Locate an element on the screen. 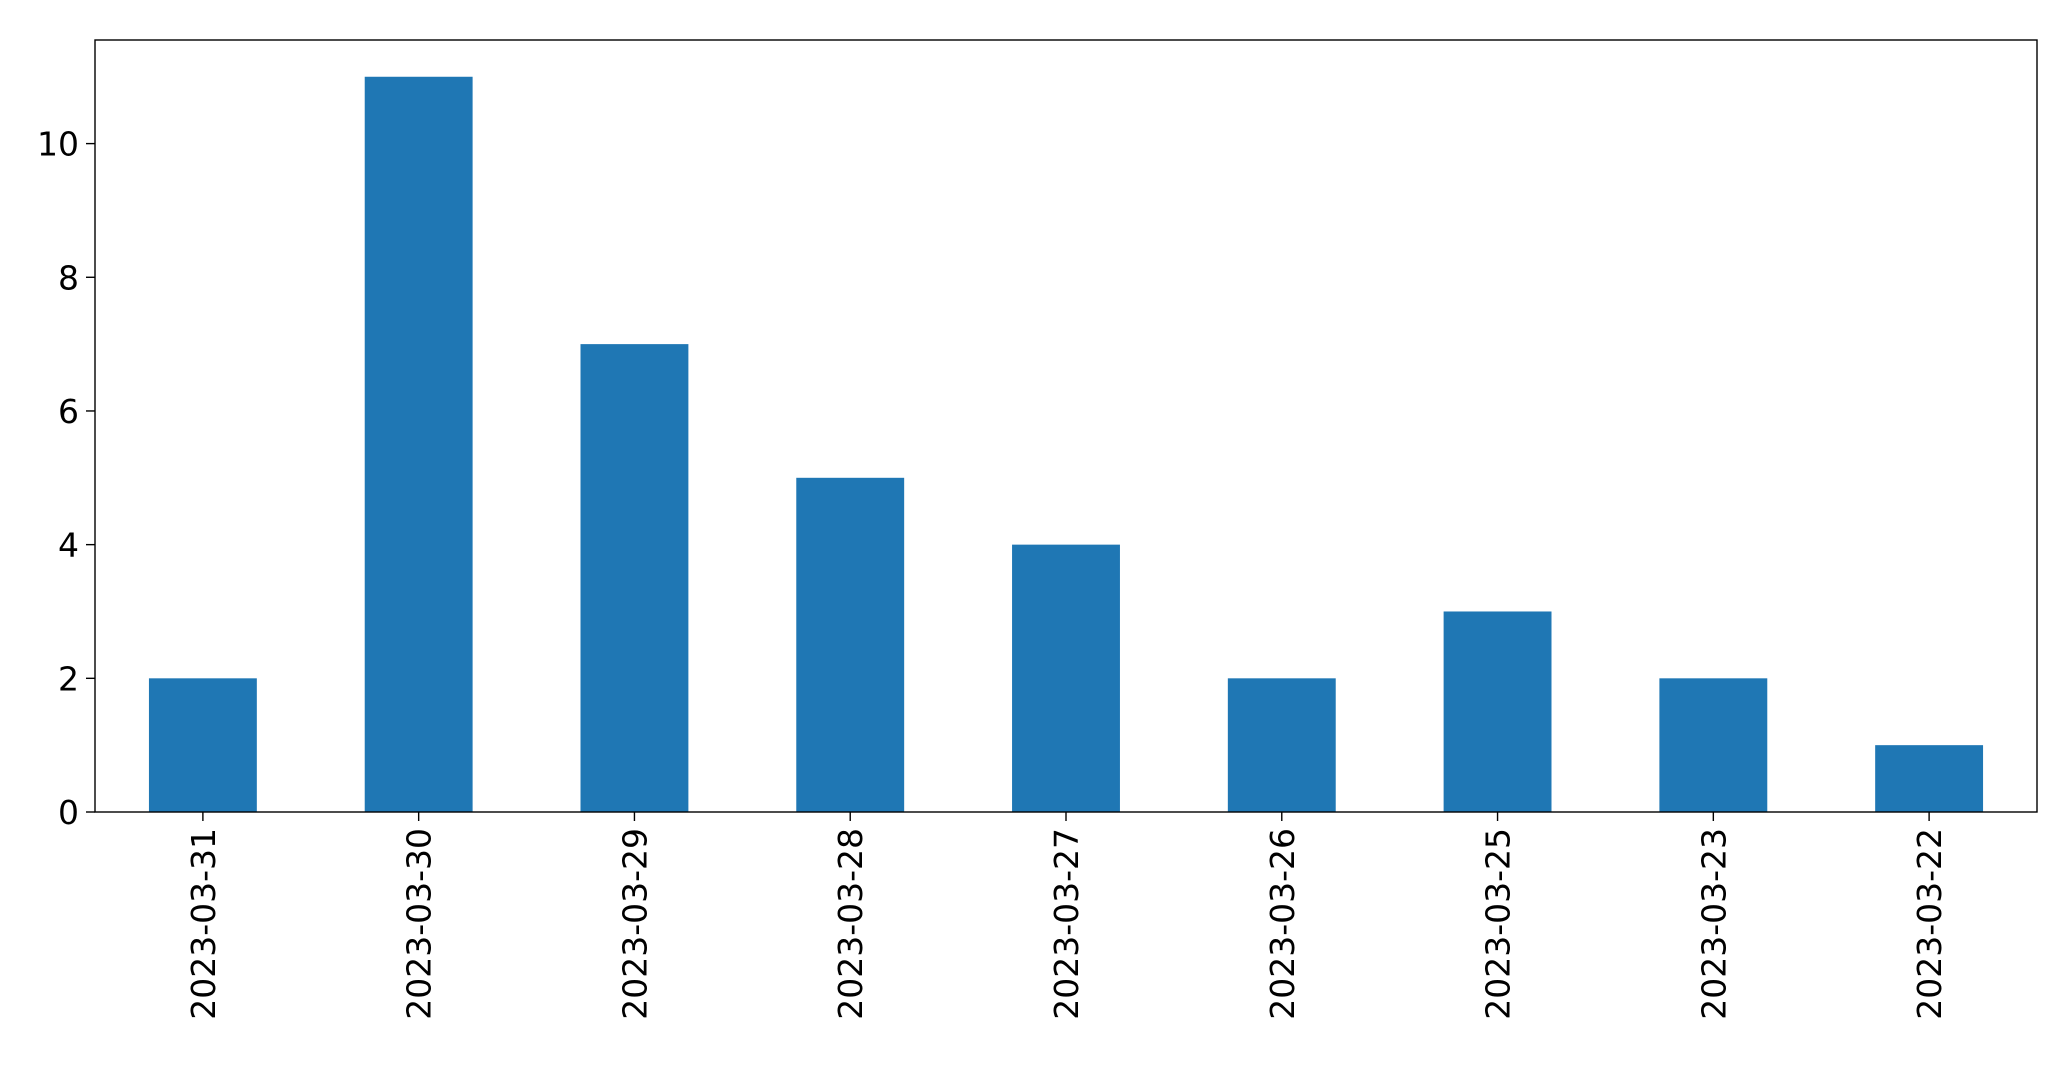 The height and width of the screenshot is (1065, 2071). x-tick-label: 2023-03-26 is located at coordinates (1282, 924).